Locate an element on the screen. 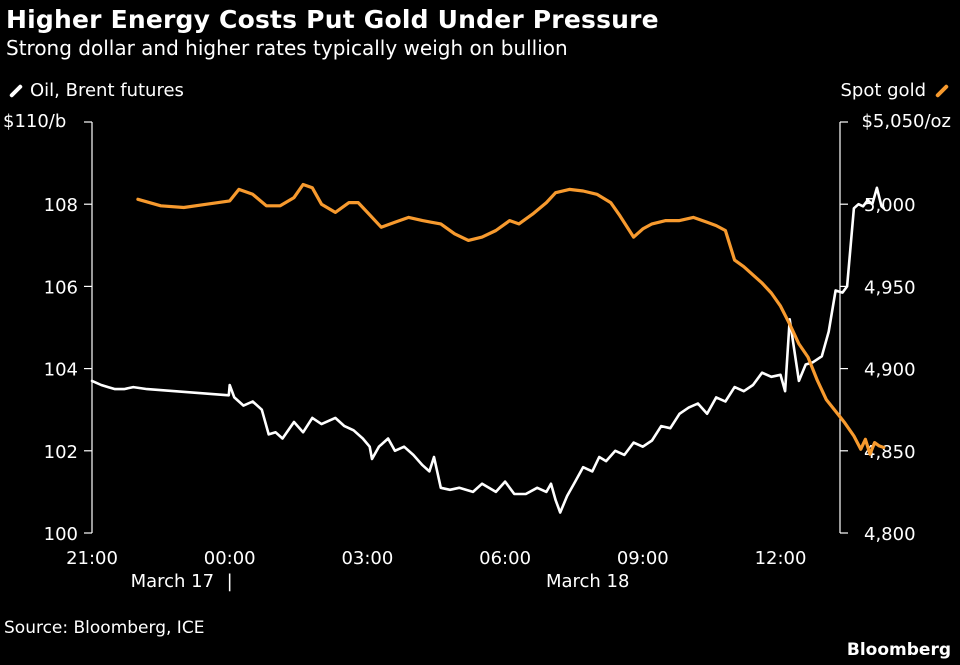  legend-gold: Spot gold is located at coordinates (895, 90).